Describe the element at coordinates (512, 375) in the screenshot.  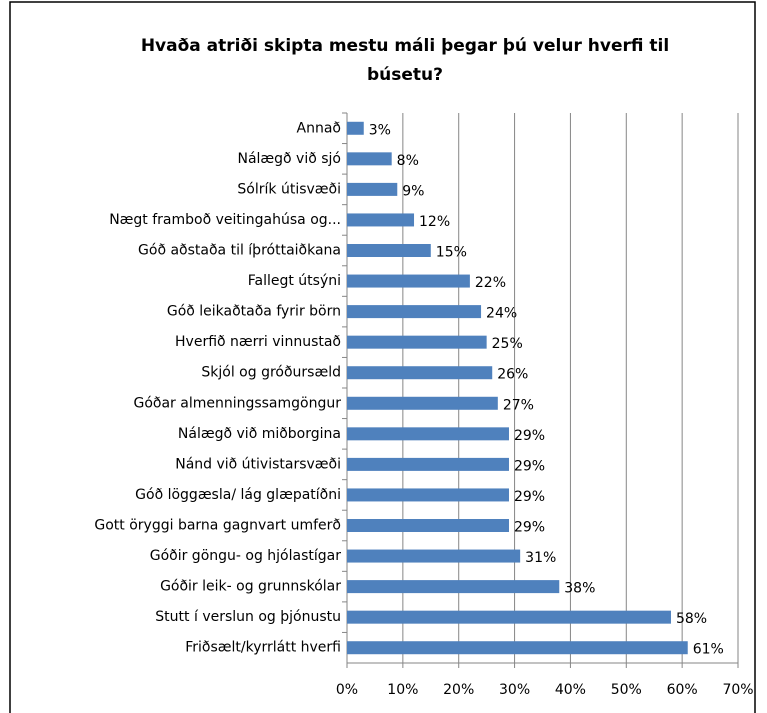
I see `data-label: 26%` at that location.